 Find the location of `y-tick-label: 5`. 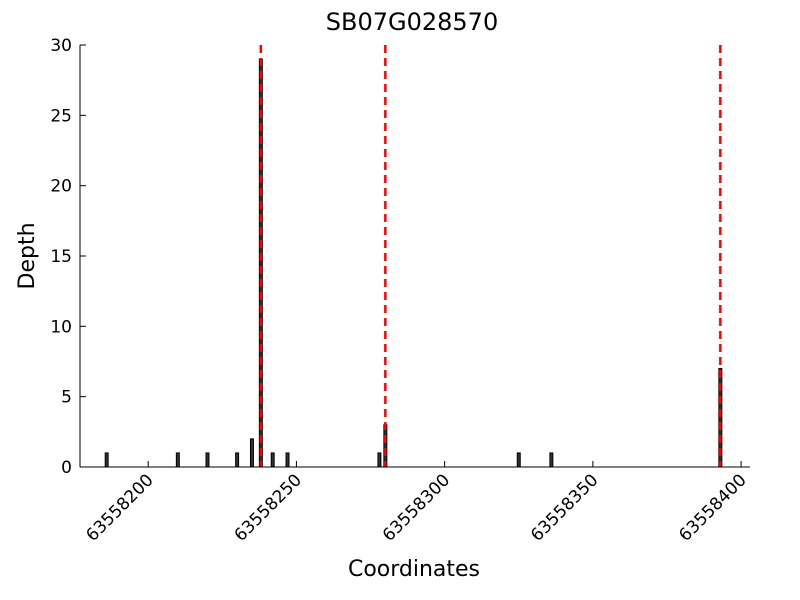

y-tick-label: 5 is located at coordinates (66, 398).